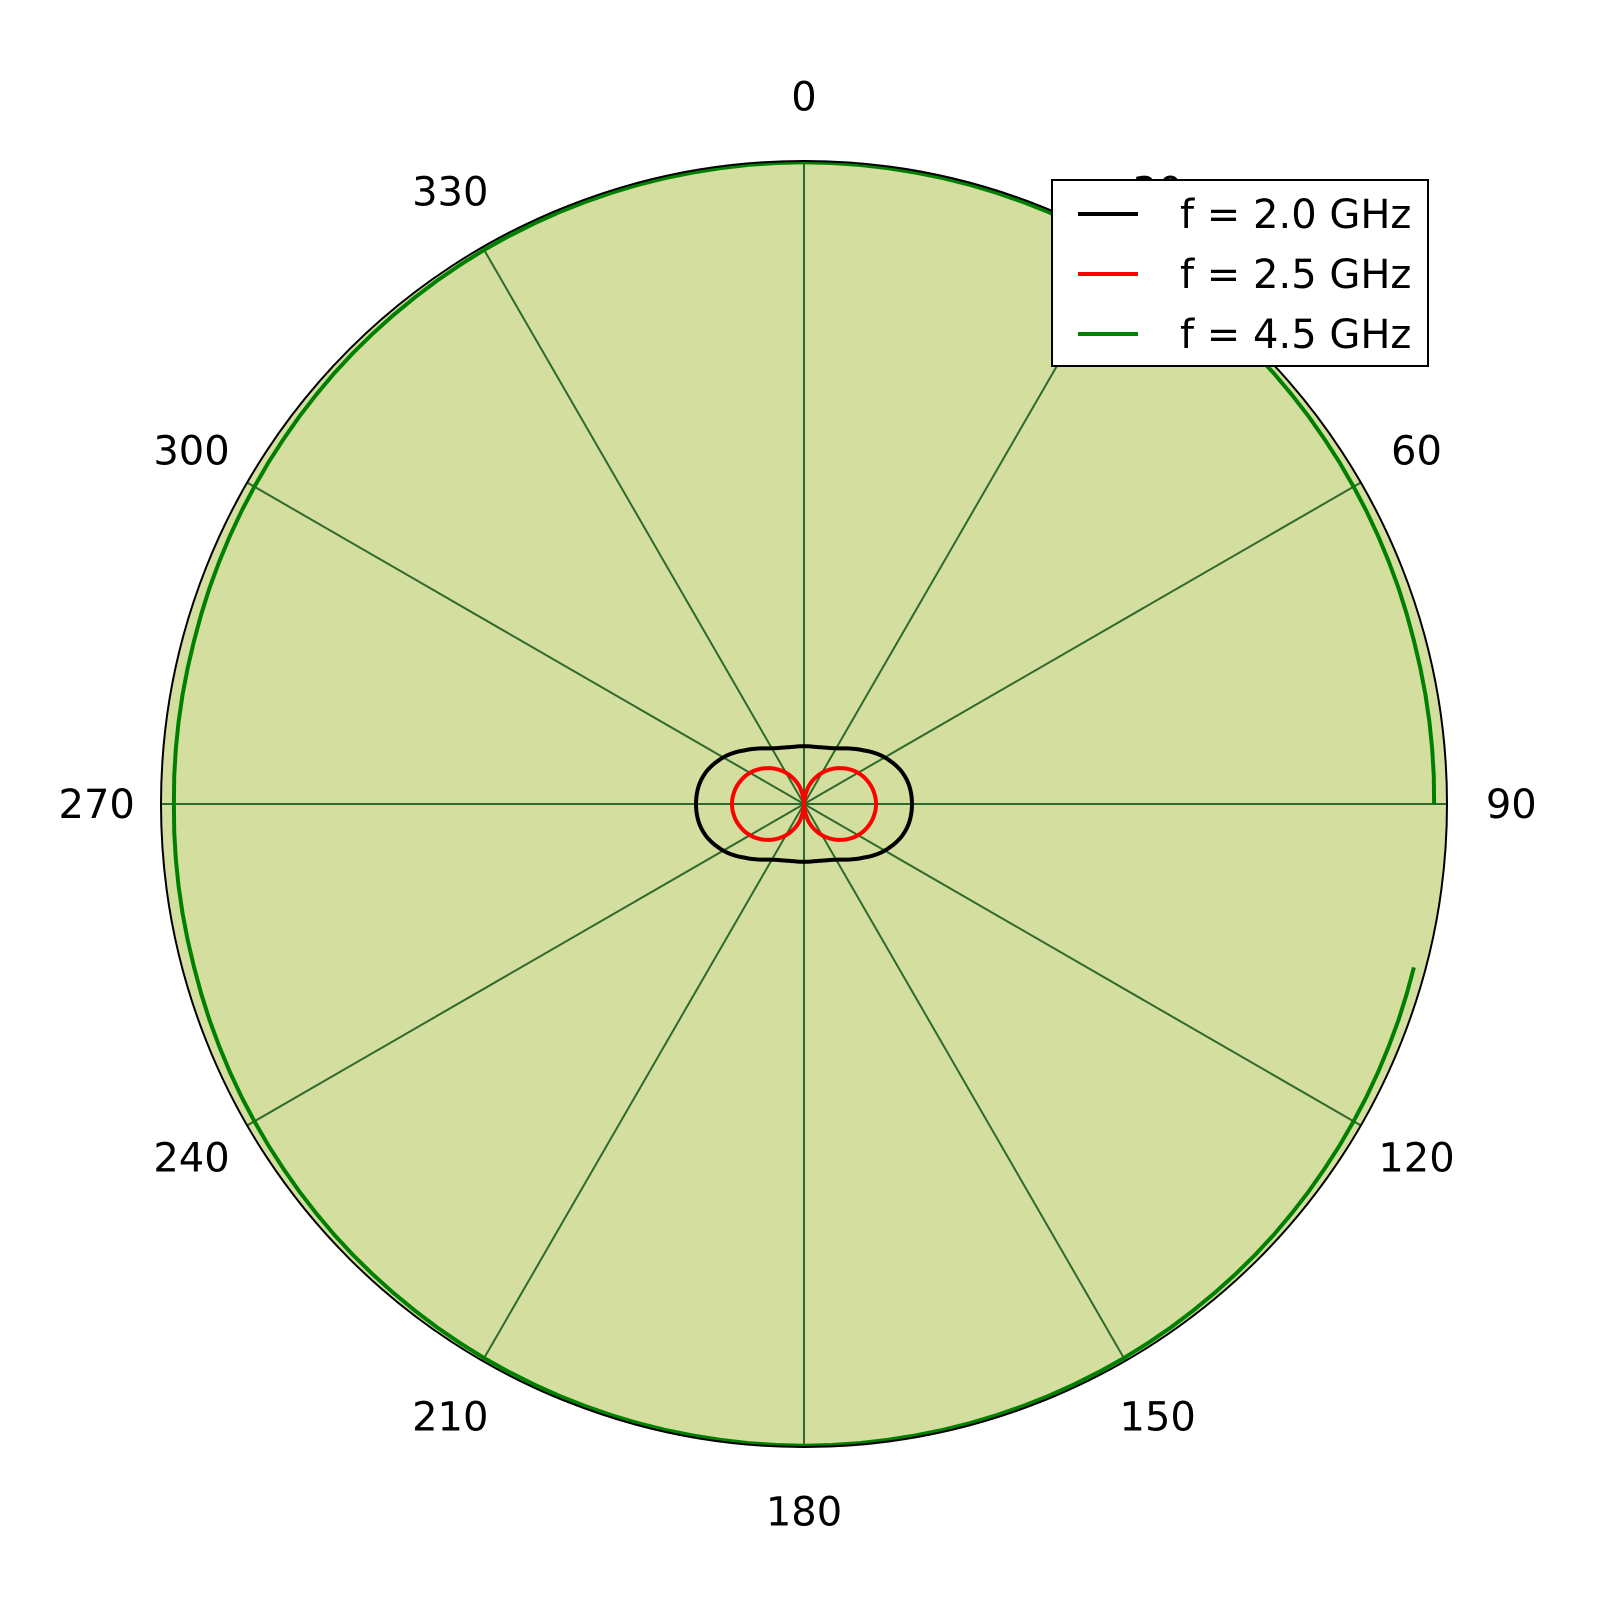 The image size is (1600, 1600). Describe the element at coordinates (1295, 335) in the screenshot. I see `legend-label-f-4-5-ghz: f = 4.5 GHz` at that location.